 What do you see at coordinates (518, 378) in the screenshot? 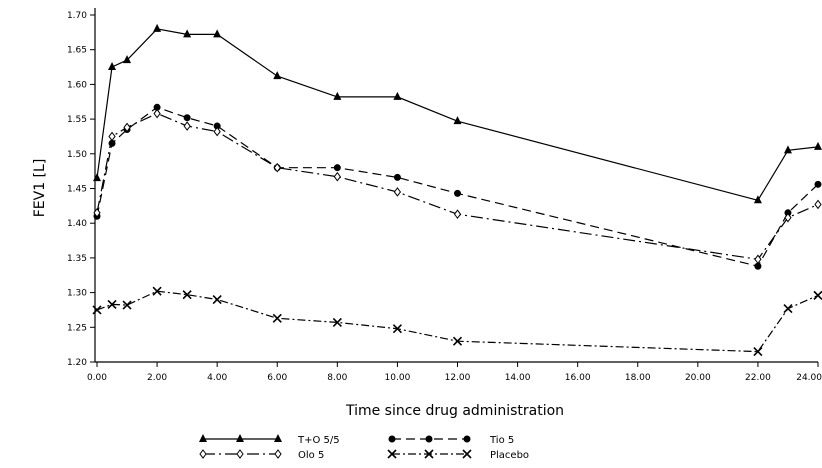
I see `x-tick-label: 14.00` at bounding box center [518, 378].